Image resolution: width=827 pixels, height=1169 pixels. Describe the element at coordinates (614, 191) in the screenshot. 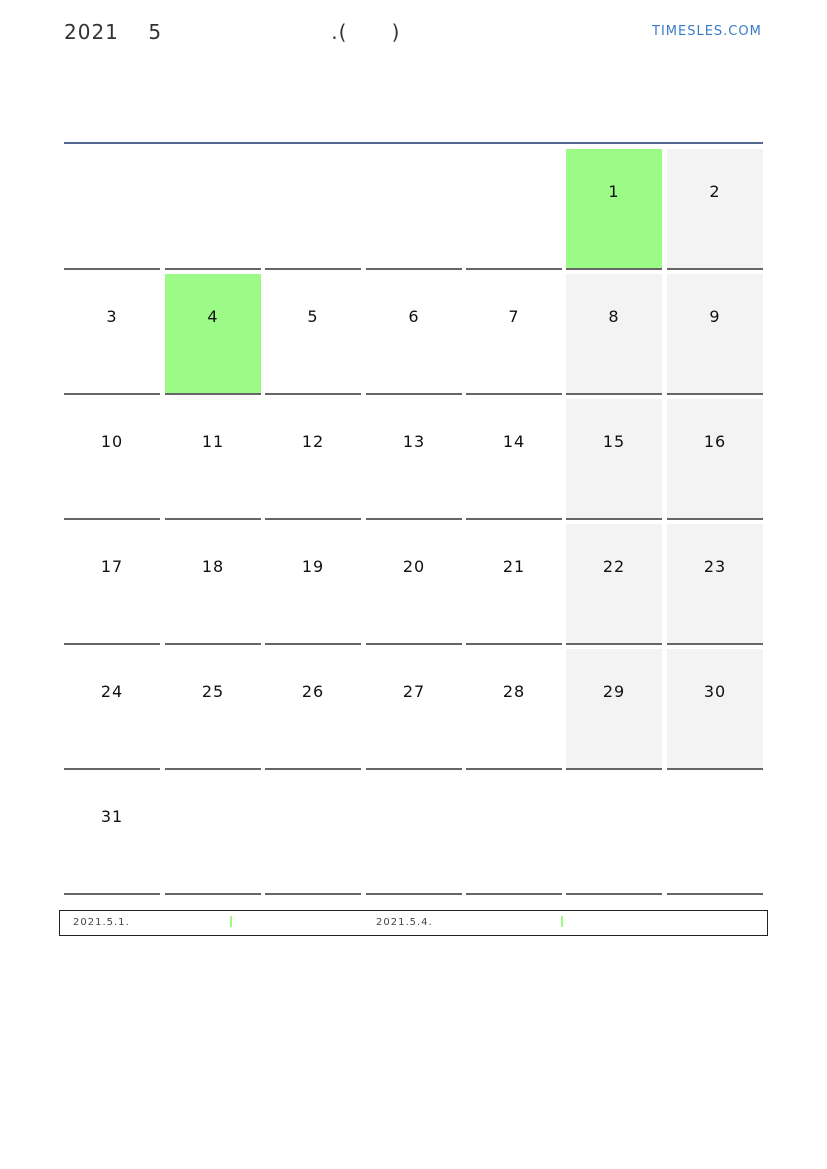

I see `day-number: 1` at that location.